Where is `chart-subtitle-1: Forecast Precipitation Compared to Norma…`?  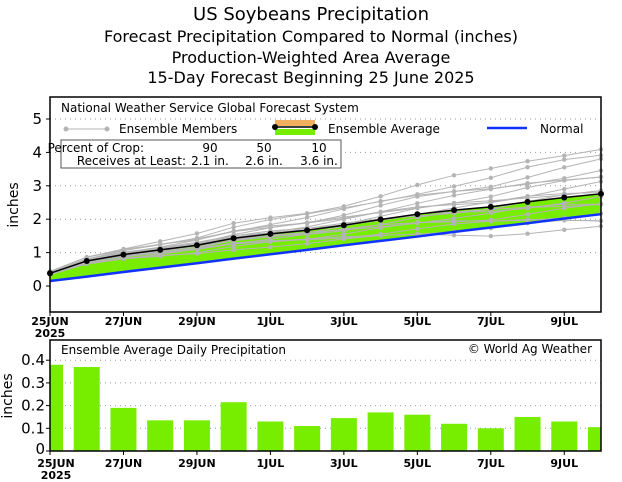 chart-subtitle-1: Forecast Precipitation Compared to Norma… is located at coordinates (310, 36).